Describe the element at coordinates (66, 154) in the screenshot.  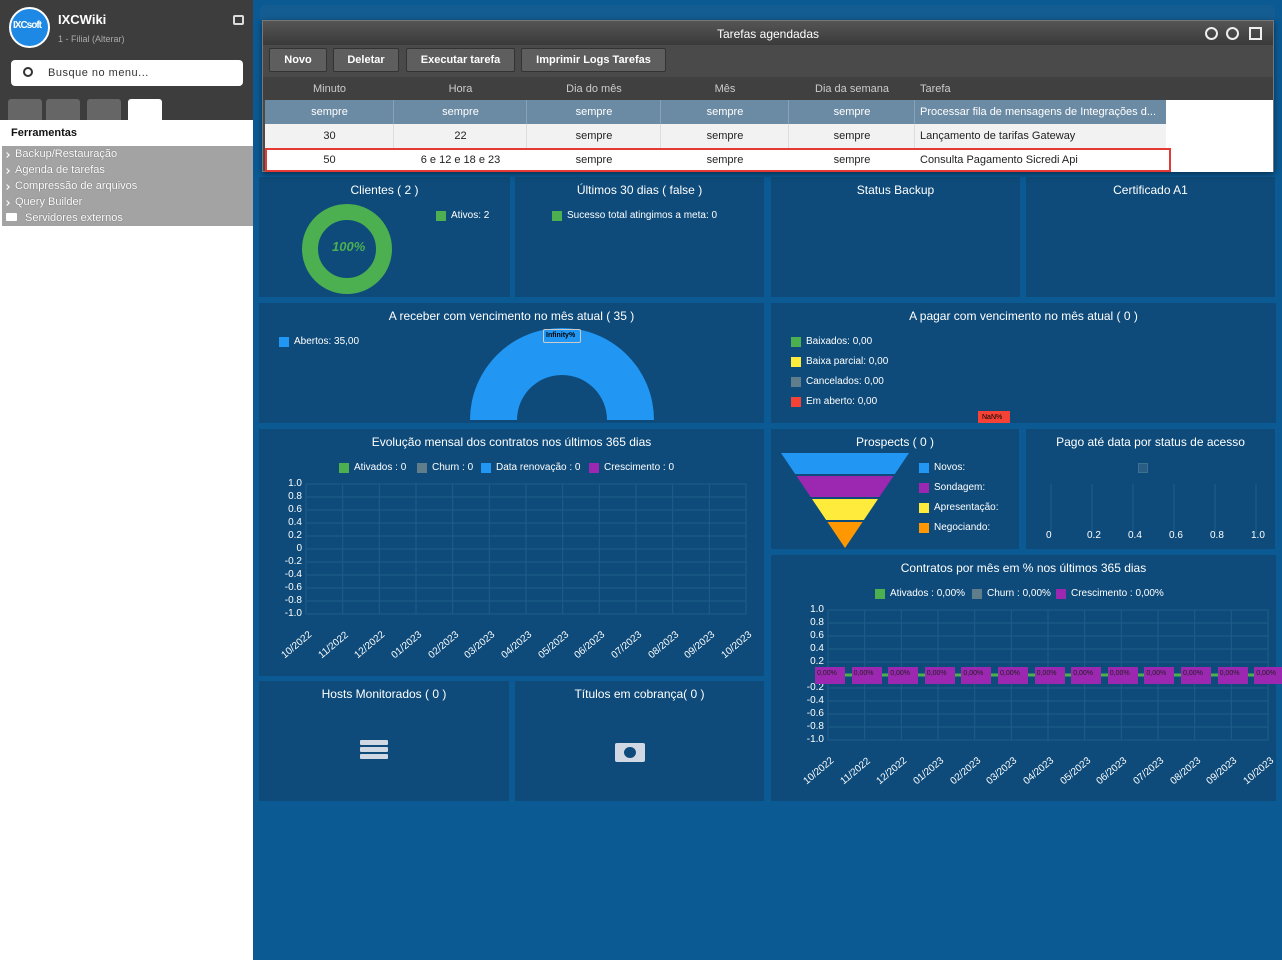
I see `menu-item: Backup/Restauração` at that location.